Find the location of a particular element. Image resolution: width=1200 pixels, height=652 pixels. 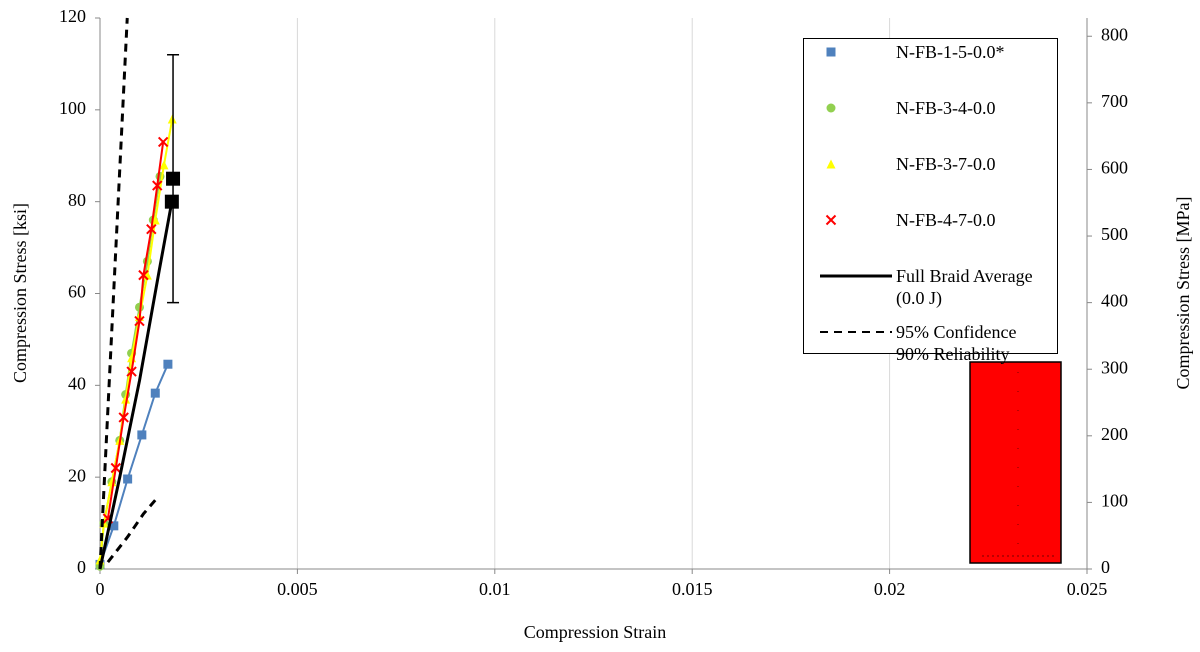

y-axis-title: Compression Stress [ksi] is located at coordinates (20, 293).